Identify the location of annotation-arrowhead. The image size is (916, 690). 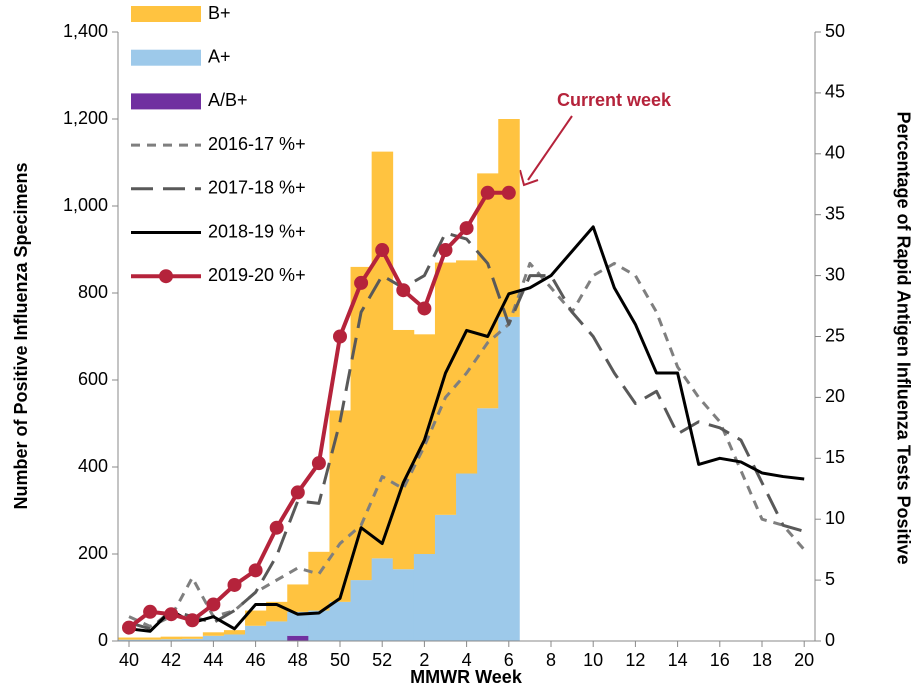
(529, 178).